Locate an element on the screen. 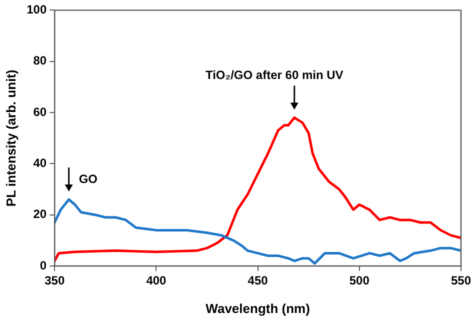 This screenshot has width=474, height=321. y-axis-title: PL intensity (arb. unit) is located at coordinates (10, 138).